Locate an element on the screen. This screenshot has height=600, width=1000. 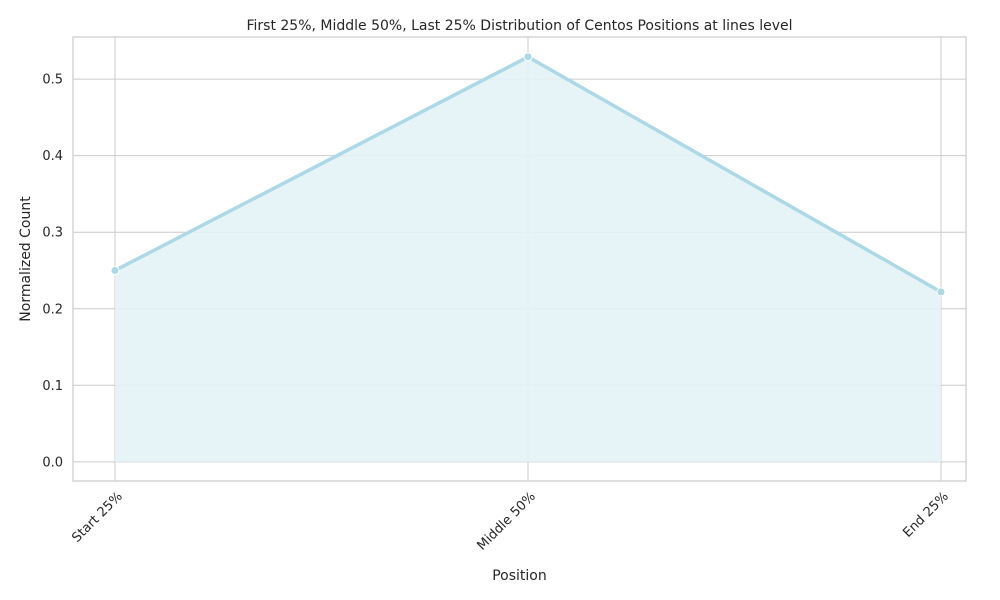
x-tick-label: End 25% is located at coordinates (925, 514).